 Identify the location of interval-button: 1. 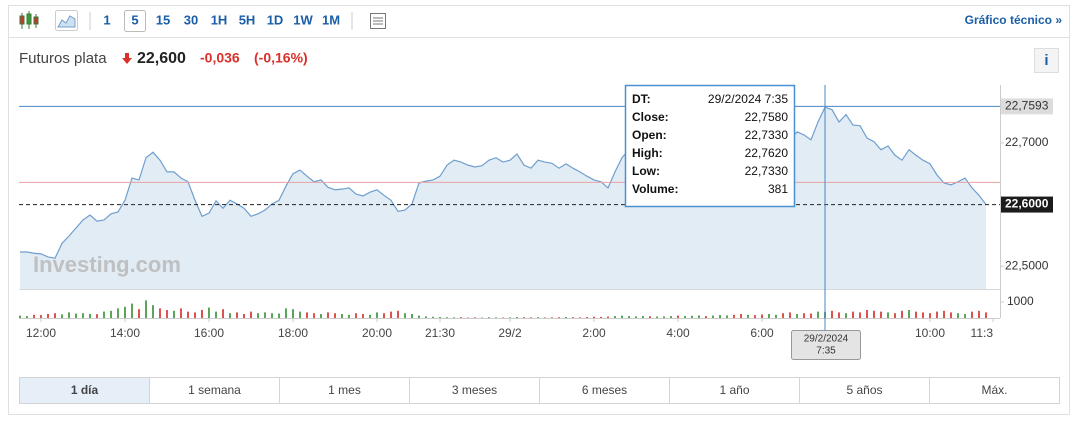
(106, 19).